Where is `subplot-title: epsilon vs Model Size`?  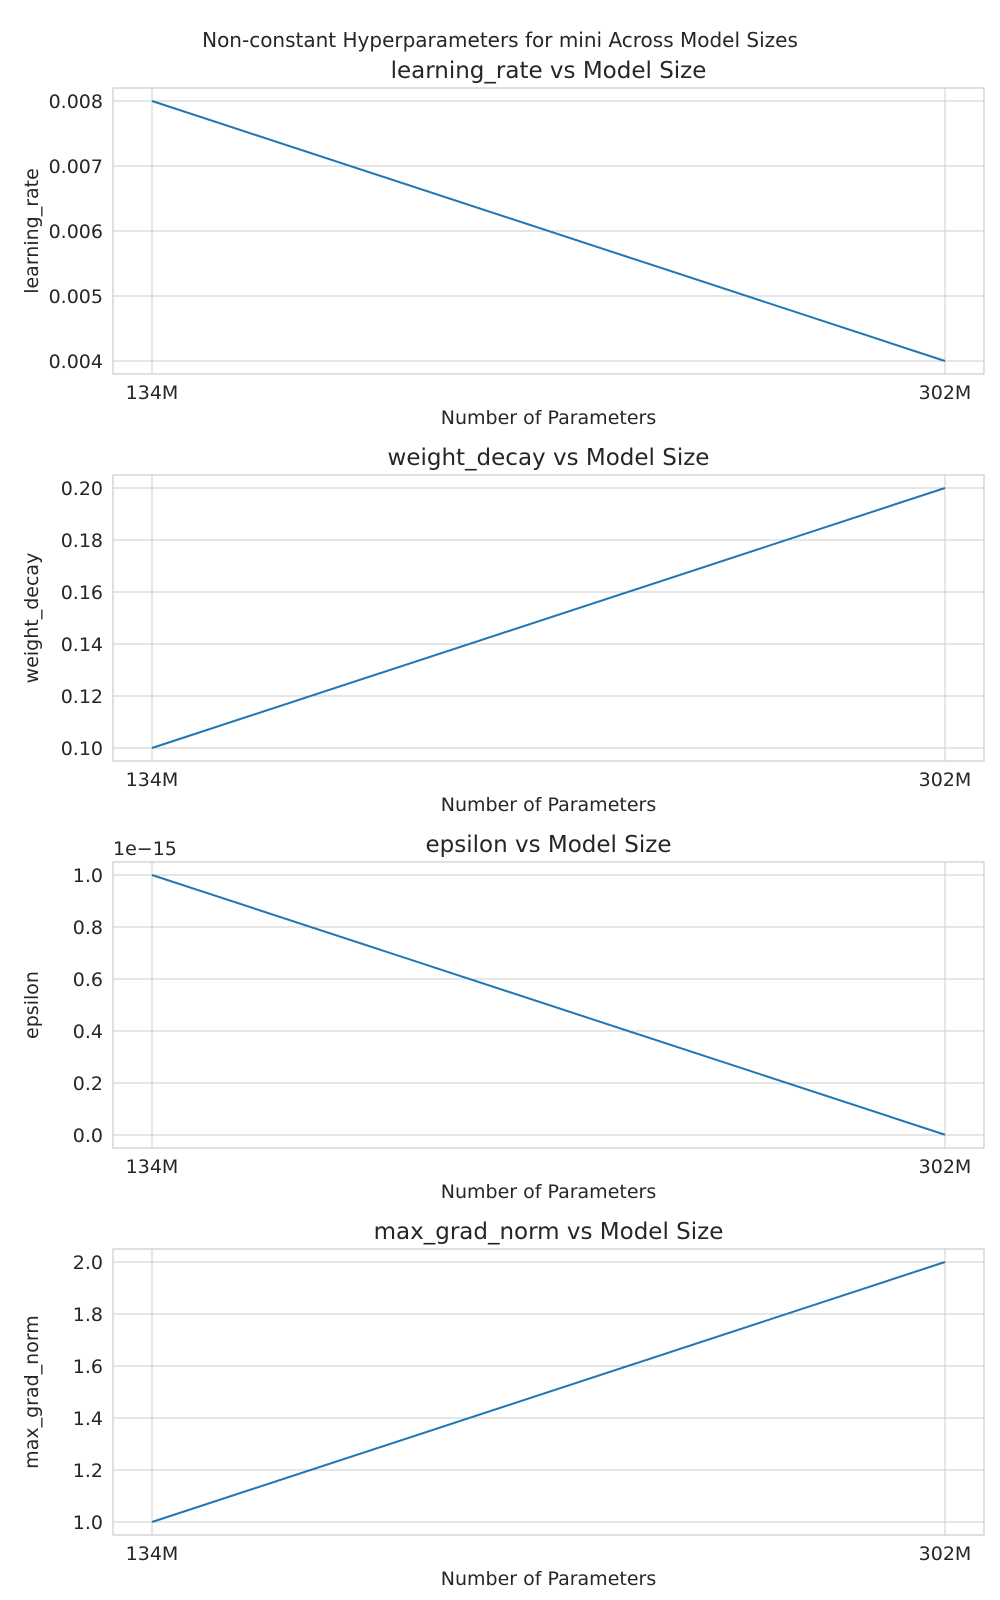 subplot-title: epsilon vs Model Size is located at coordinates (549, 845).